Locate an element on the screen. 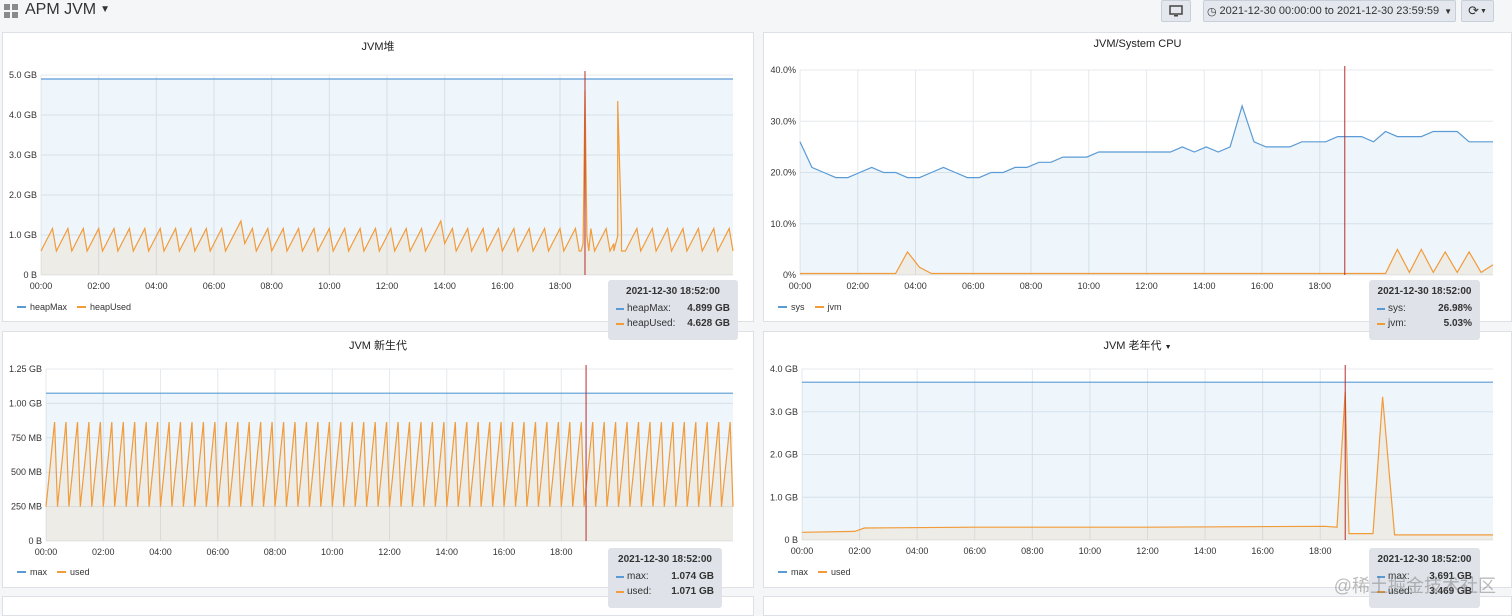  series-line-heapUsed is located at coordinates (387, 171).